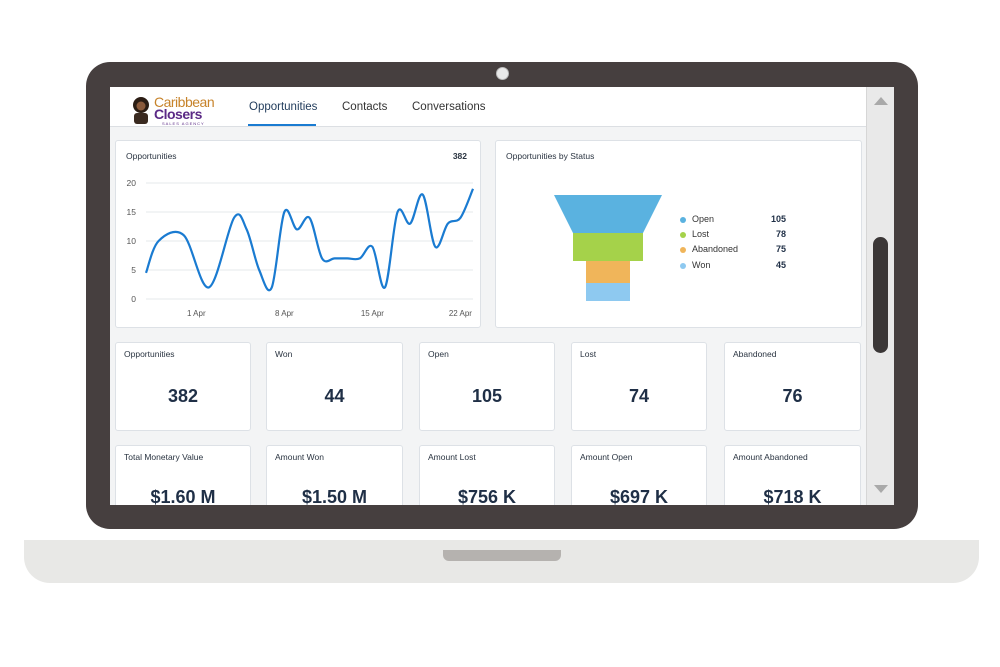 The image size is (1000, 667). I want to click on x-tick-label: 22 Apr, so click(460, 313).